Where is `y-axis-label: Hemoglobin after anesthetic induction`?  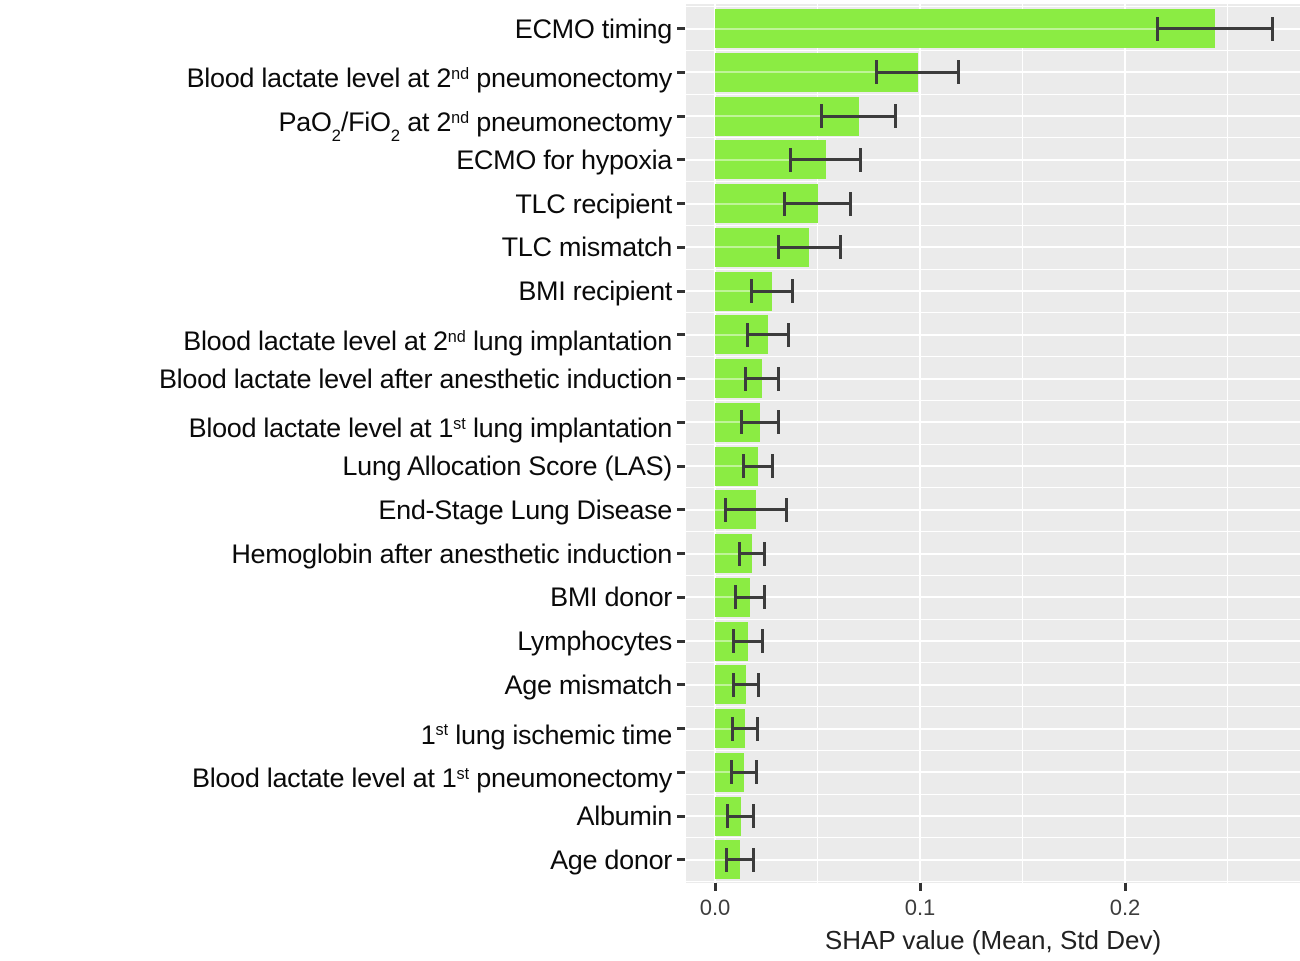 y-axis-label: Hemoglobin after anesthetic induction is located at coordinates (336, 554).